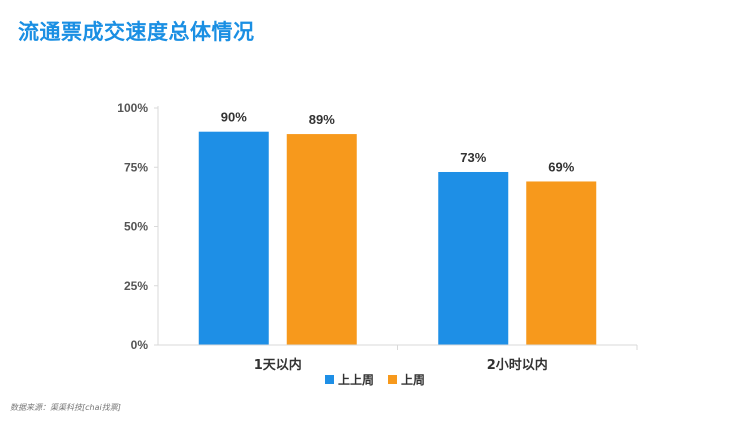 Image resolution: width=750 pixels, height=421 pixels. I want to click on y-axis: 0% 25% 50% 75% 100%, so click(138, 226).